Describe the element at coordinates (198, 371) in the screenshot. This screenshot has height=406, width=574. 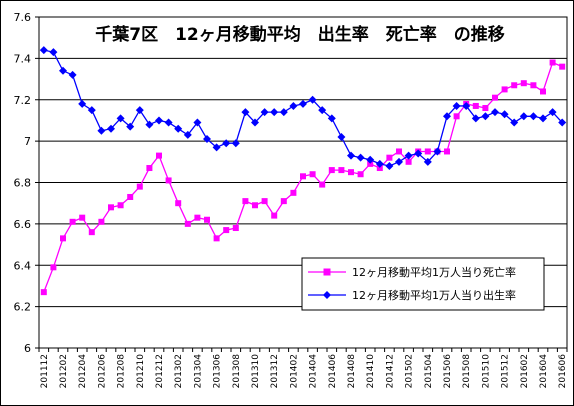
I see `x-tick-label: 201304` at that location.